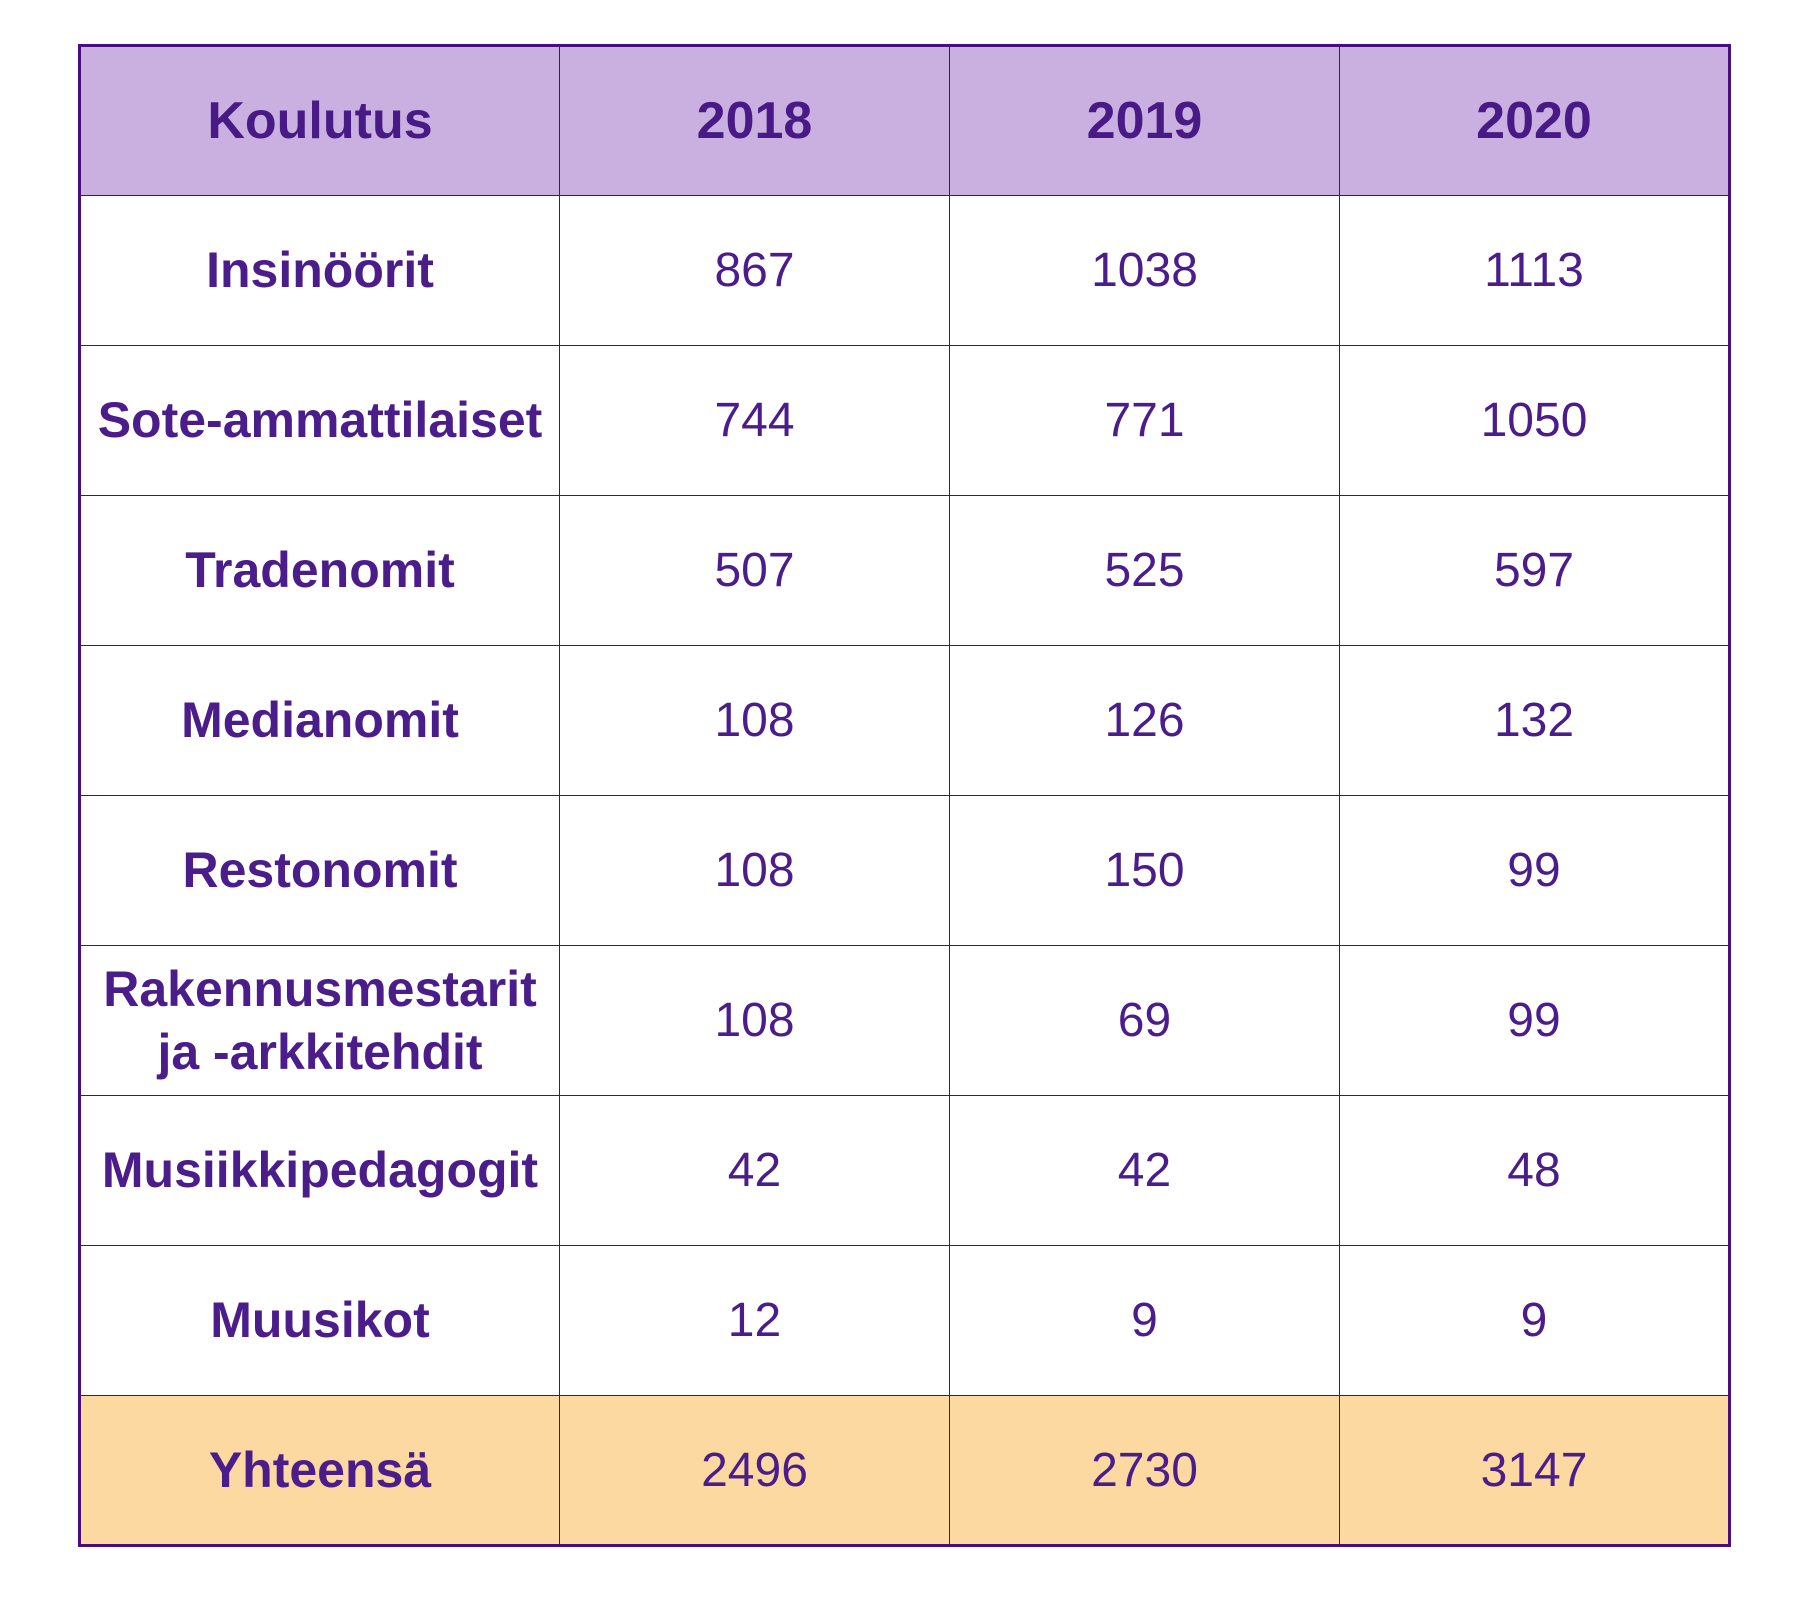 This screenshot has height=1600, width=1800. I want to click on total-cell-value: 2496, so click(754, 1470).